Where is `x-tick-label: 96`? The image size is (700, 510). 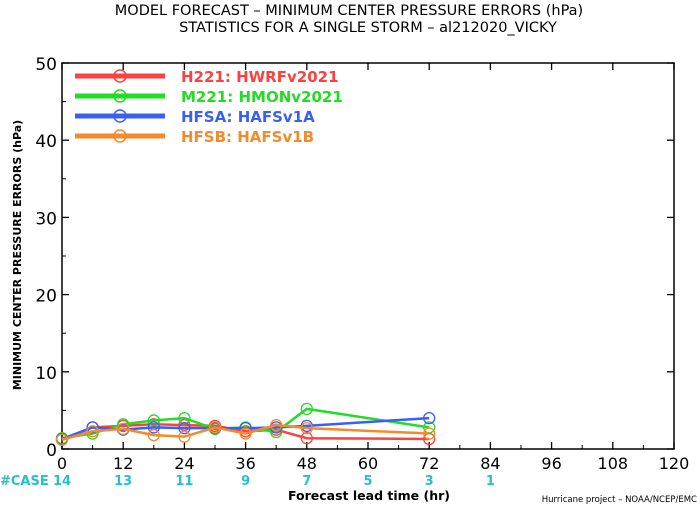
x-tick-label: 96 is located at coordinates (551, 463).